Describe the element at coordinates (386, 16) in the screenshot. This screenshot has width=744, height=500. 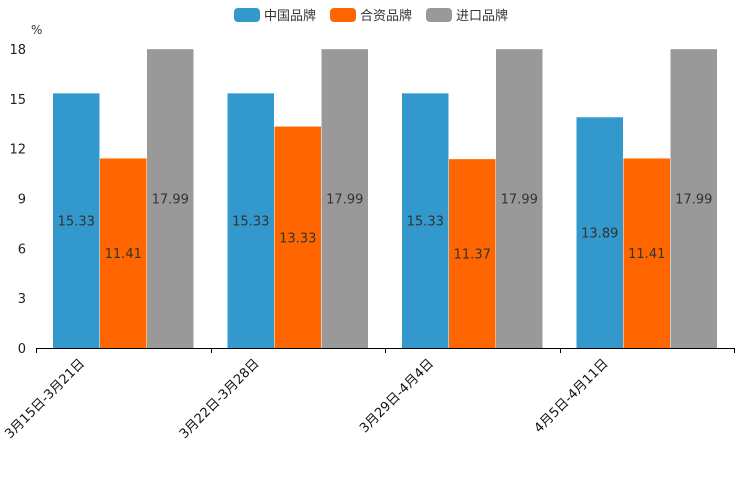
I see `legend-label: 合资品牌` at that location.